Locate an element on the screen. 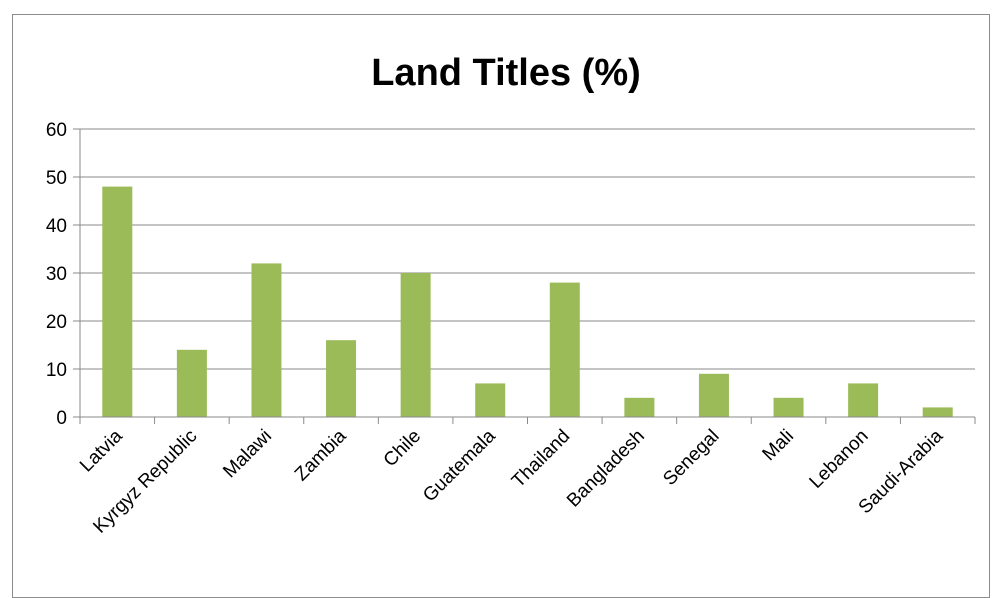  chart-title: Land Titles (%) is located at coordinates (506, 73).